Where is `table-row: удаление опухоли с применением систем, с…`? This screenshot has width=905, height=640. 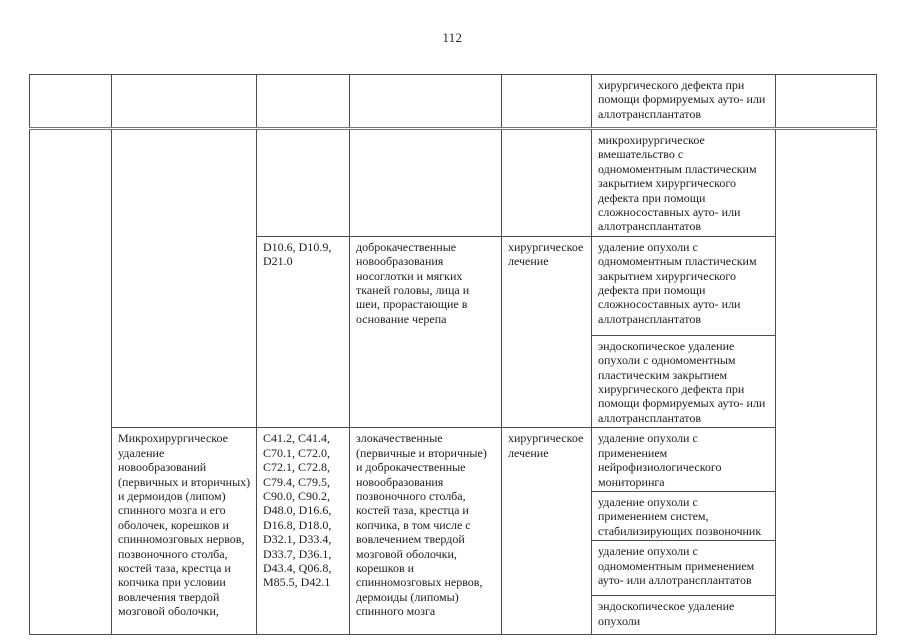 table-row: удаление опухоли с применением систем, с… is located at coordinates (453, 516).